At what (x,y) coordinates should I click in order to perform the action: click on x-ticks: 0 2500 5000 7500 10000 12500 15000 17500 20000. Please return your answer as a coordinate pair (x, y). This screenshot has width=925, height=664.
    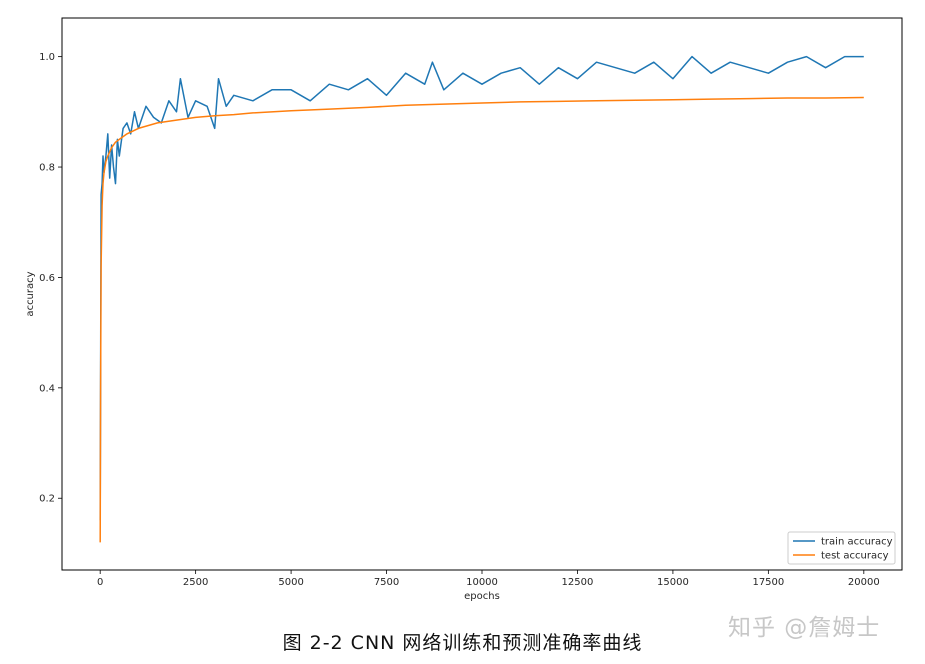
    Looking at the image, I should click on (488, 579).